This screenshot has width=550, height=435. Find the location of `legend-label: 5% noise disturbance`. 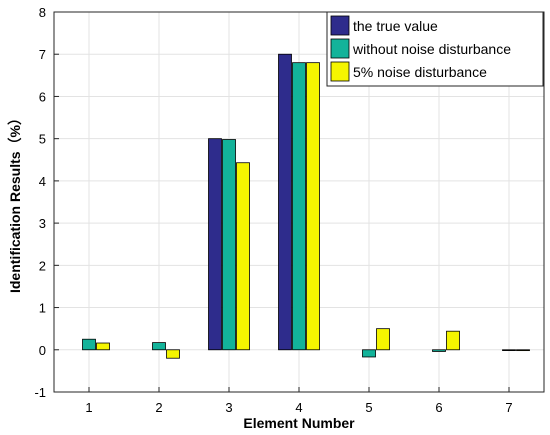

legend-label: 5% noise disturbance is located at coordinates (420, 72).